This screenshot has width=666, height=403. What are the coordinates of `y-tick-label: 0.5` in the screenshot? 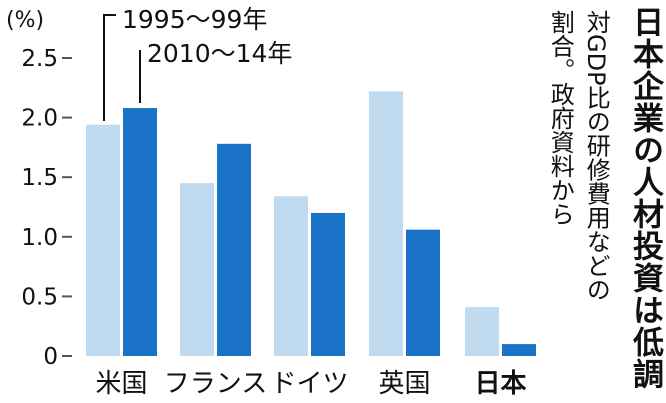 It's located at (39, 297).